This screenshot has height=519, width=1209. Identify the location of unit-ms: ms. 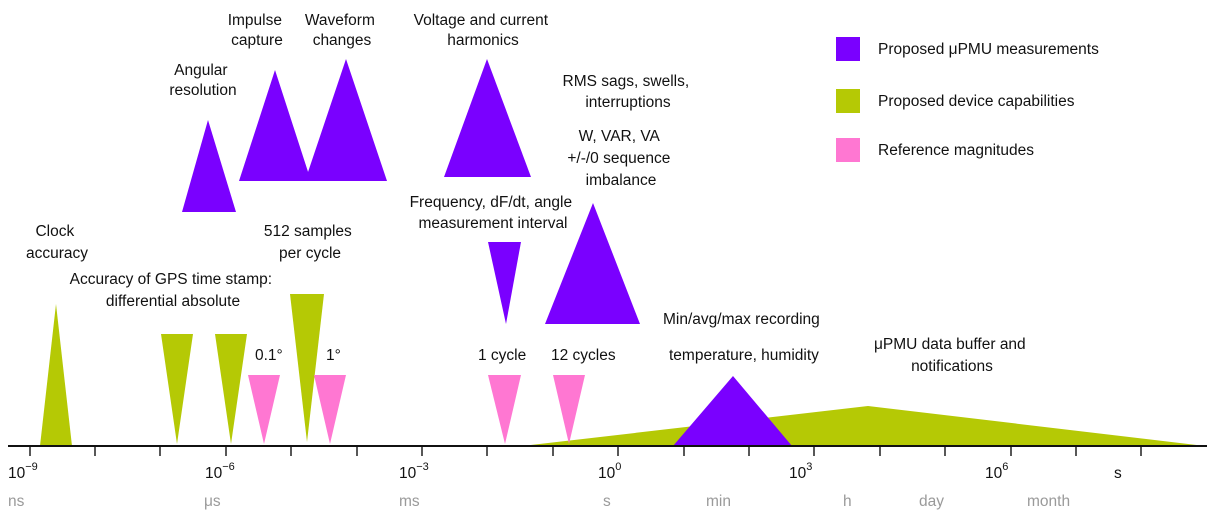
(409, 501).